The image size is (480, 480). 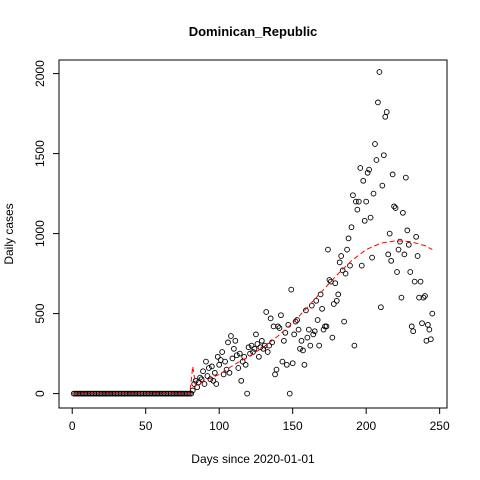 I want to click on x-tick-label: 100, so click(x=219, y=426).